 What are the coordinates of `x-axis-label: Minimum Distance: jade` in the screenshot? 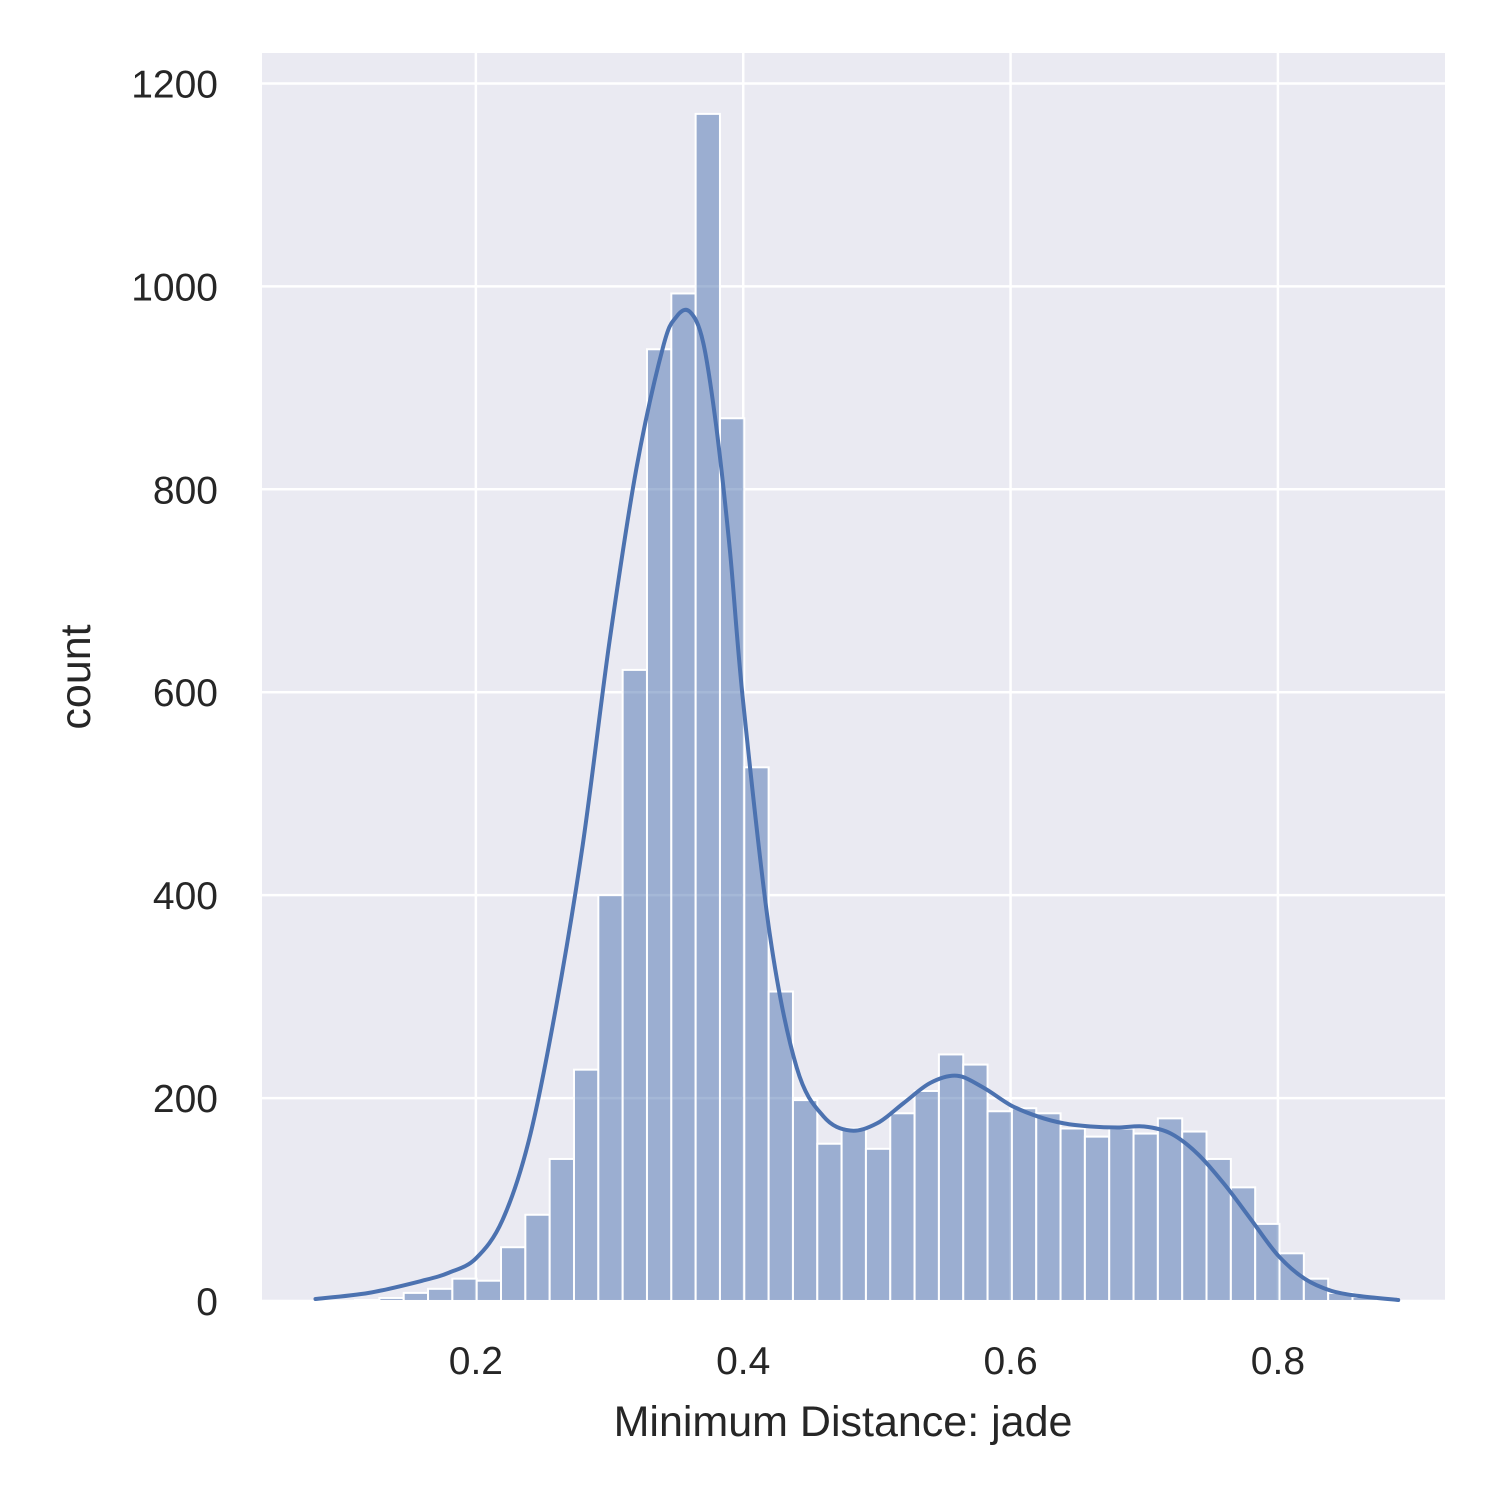 It's located at (843, 1422).